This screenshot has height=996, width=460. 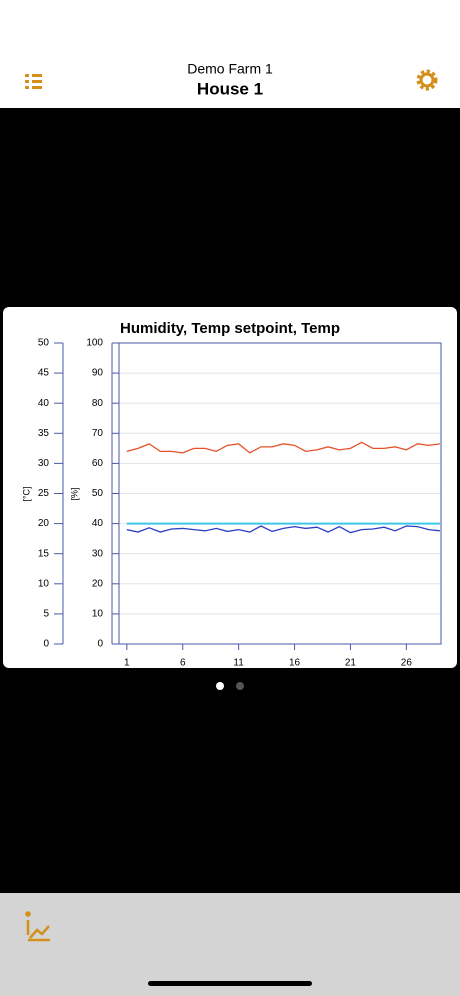 I want to click on y2-tick-label: 0, so click(x=100, y=644).